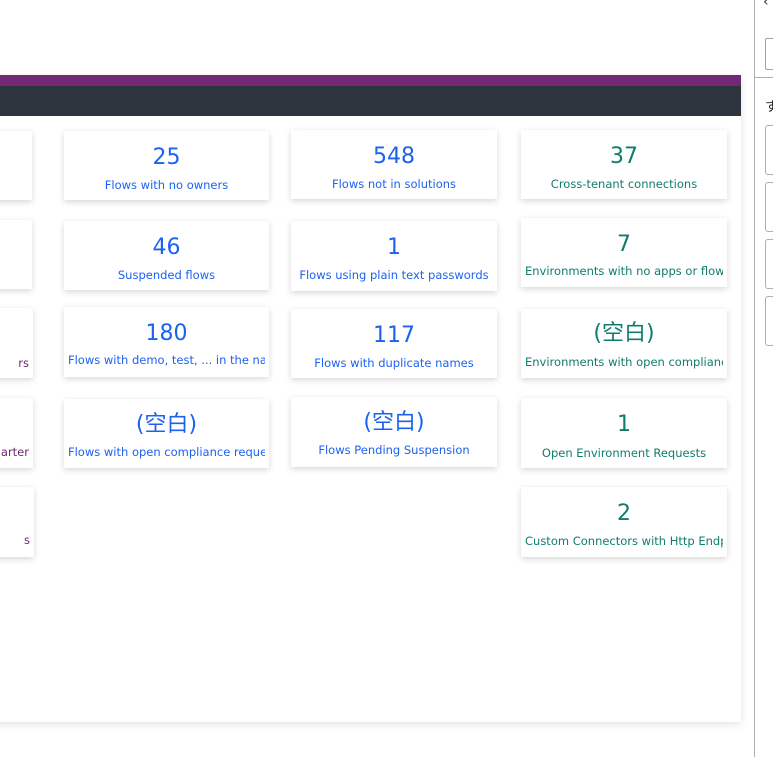  Describe the element at coordinates (394, 363) in the screenshot. I see `metric-label: Flows with duplicate names` at that location.